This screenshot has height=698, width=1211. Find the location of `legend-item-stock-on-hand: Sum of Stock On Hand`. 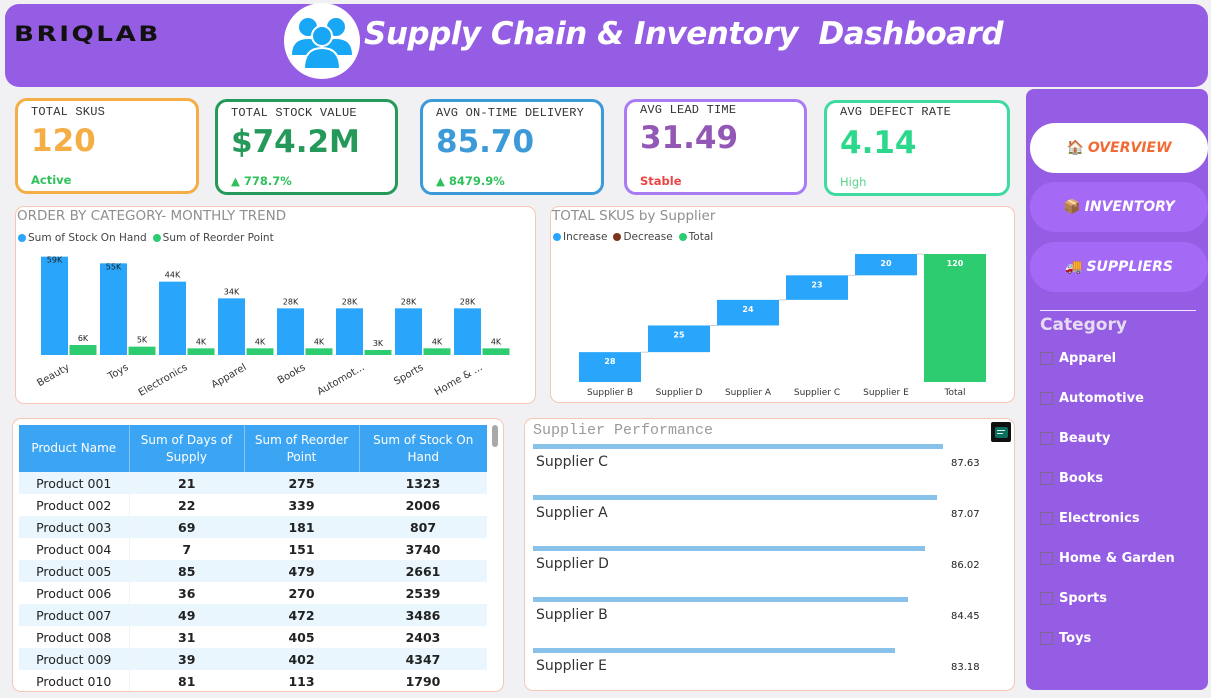

legend-item-stock-on-hand: Sum of Stock On Hand is located at coordinates (82, 238).